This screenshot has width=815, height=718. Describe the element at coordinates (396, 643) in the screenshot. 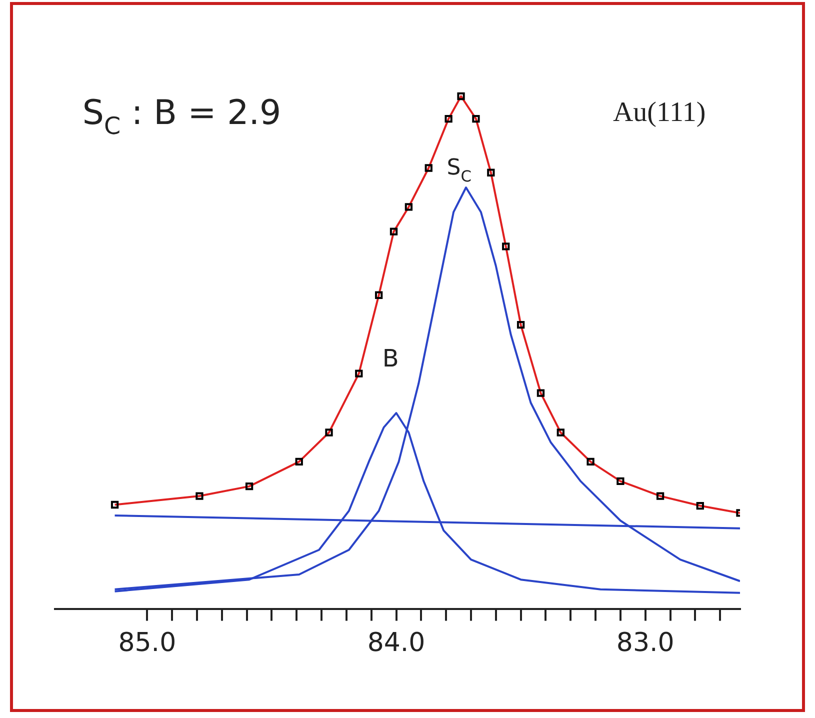

I see `x-tick-label: 84.0` at that location.